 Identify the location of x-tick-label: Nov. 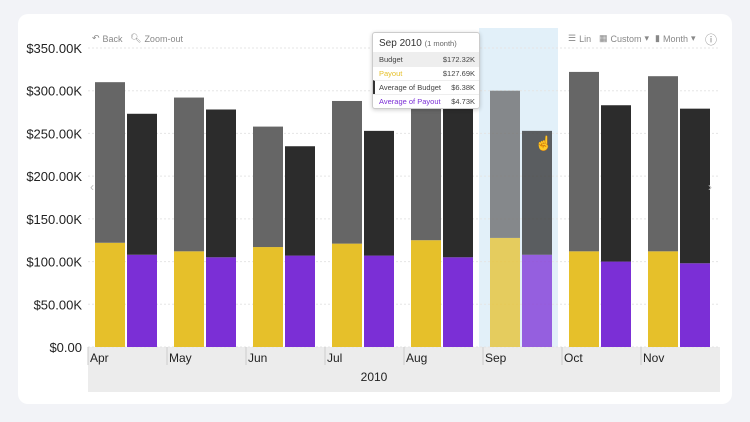
(653, 358).